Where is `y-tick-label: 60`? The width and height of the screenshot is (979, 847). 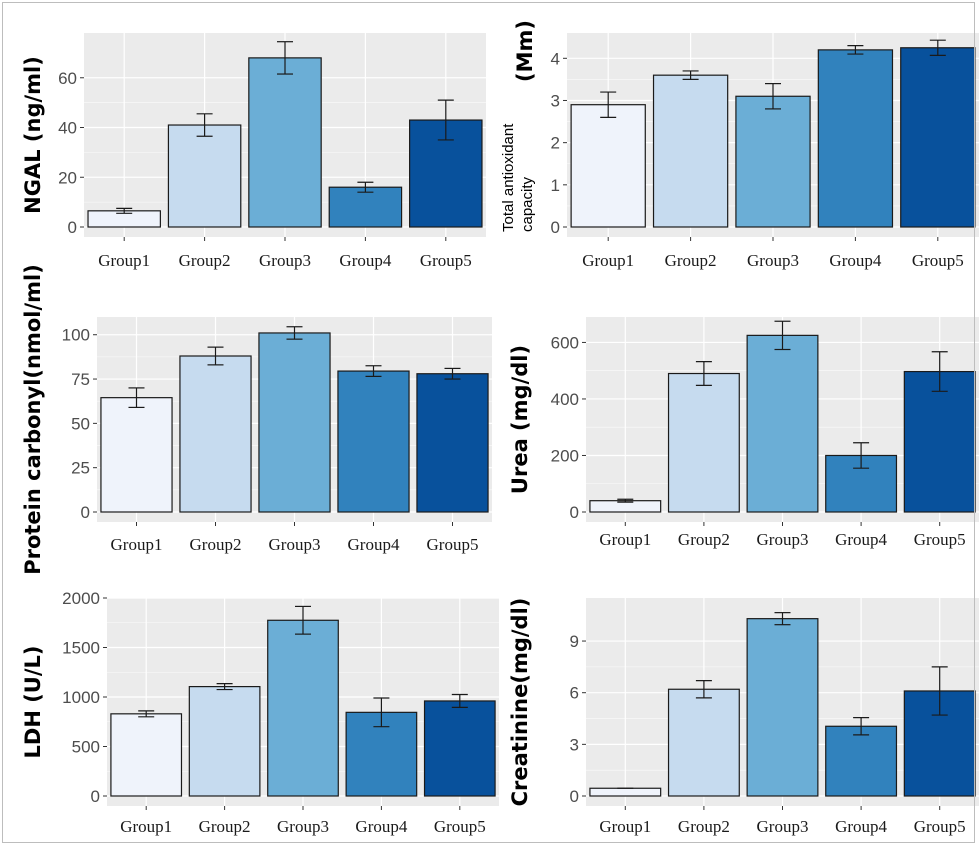
y-tick-label: 60 is located at coordinates (67, 78).